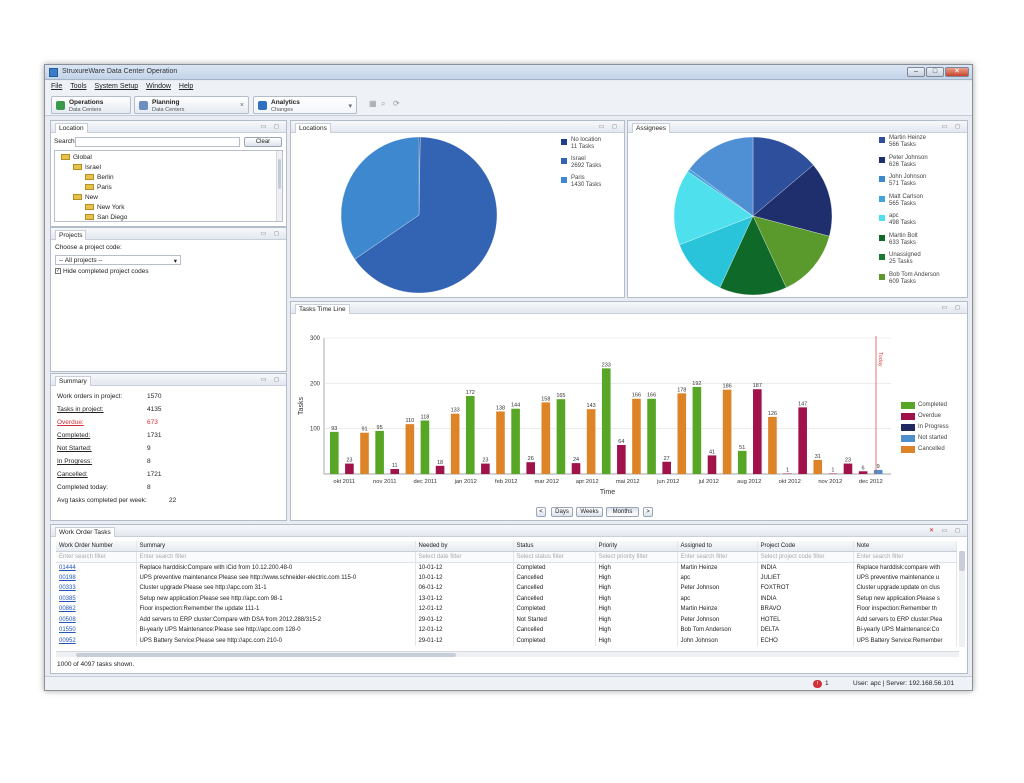 This screenshot has height=783, width=1024. Describe the element at coordinates (426, 215) in the screenshot. I see `pie-slice-israel` at that location.